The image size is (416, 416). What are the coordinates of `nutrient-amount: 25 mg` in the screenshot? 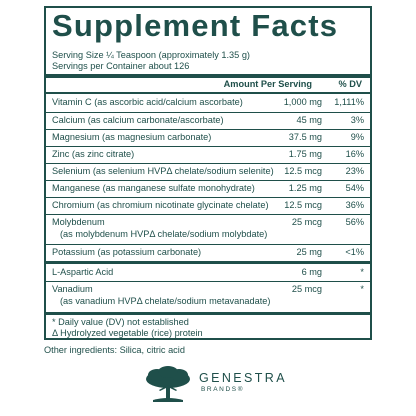 It's located at (309, 252).